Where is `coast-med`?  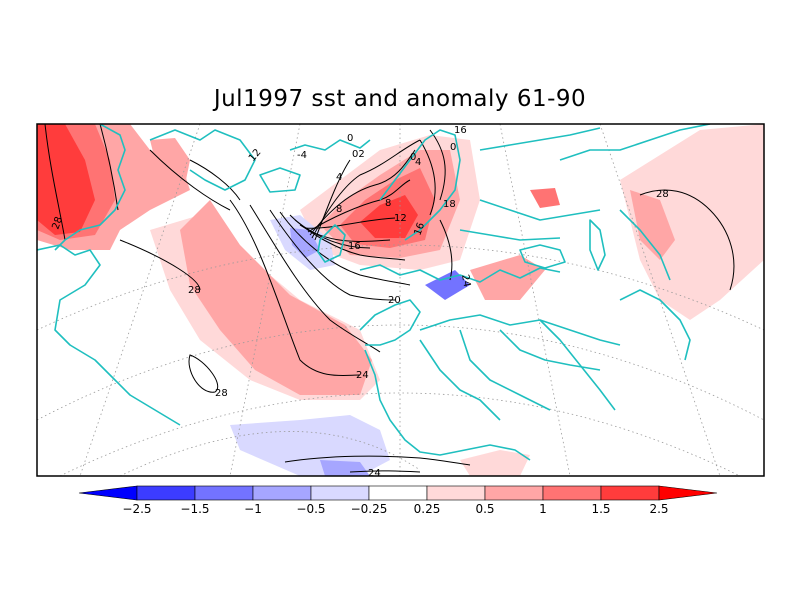 coast-med is located at coordinates (520, 330).